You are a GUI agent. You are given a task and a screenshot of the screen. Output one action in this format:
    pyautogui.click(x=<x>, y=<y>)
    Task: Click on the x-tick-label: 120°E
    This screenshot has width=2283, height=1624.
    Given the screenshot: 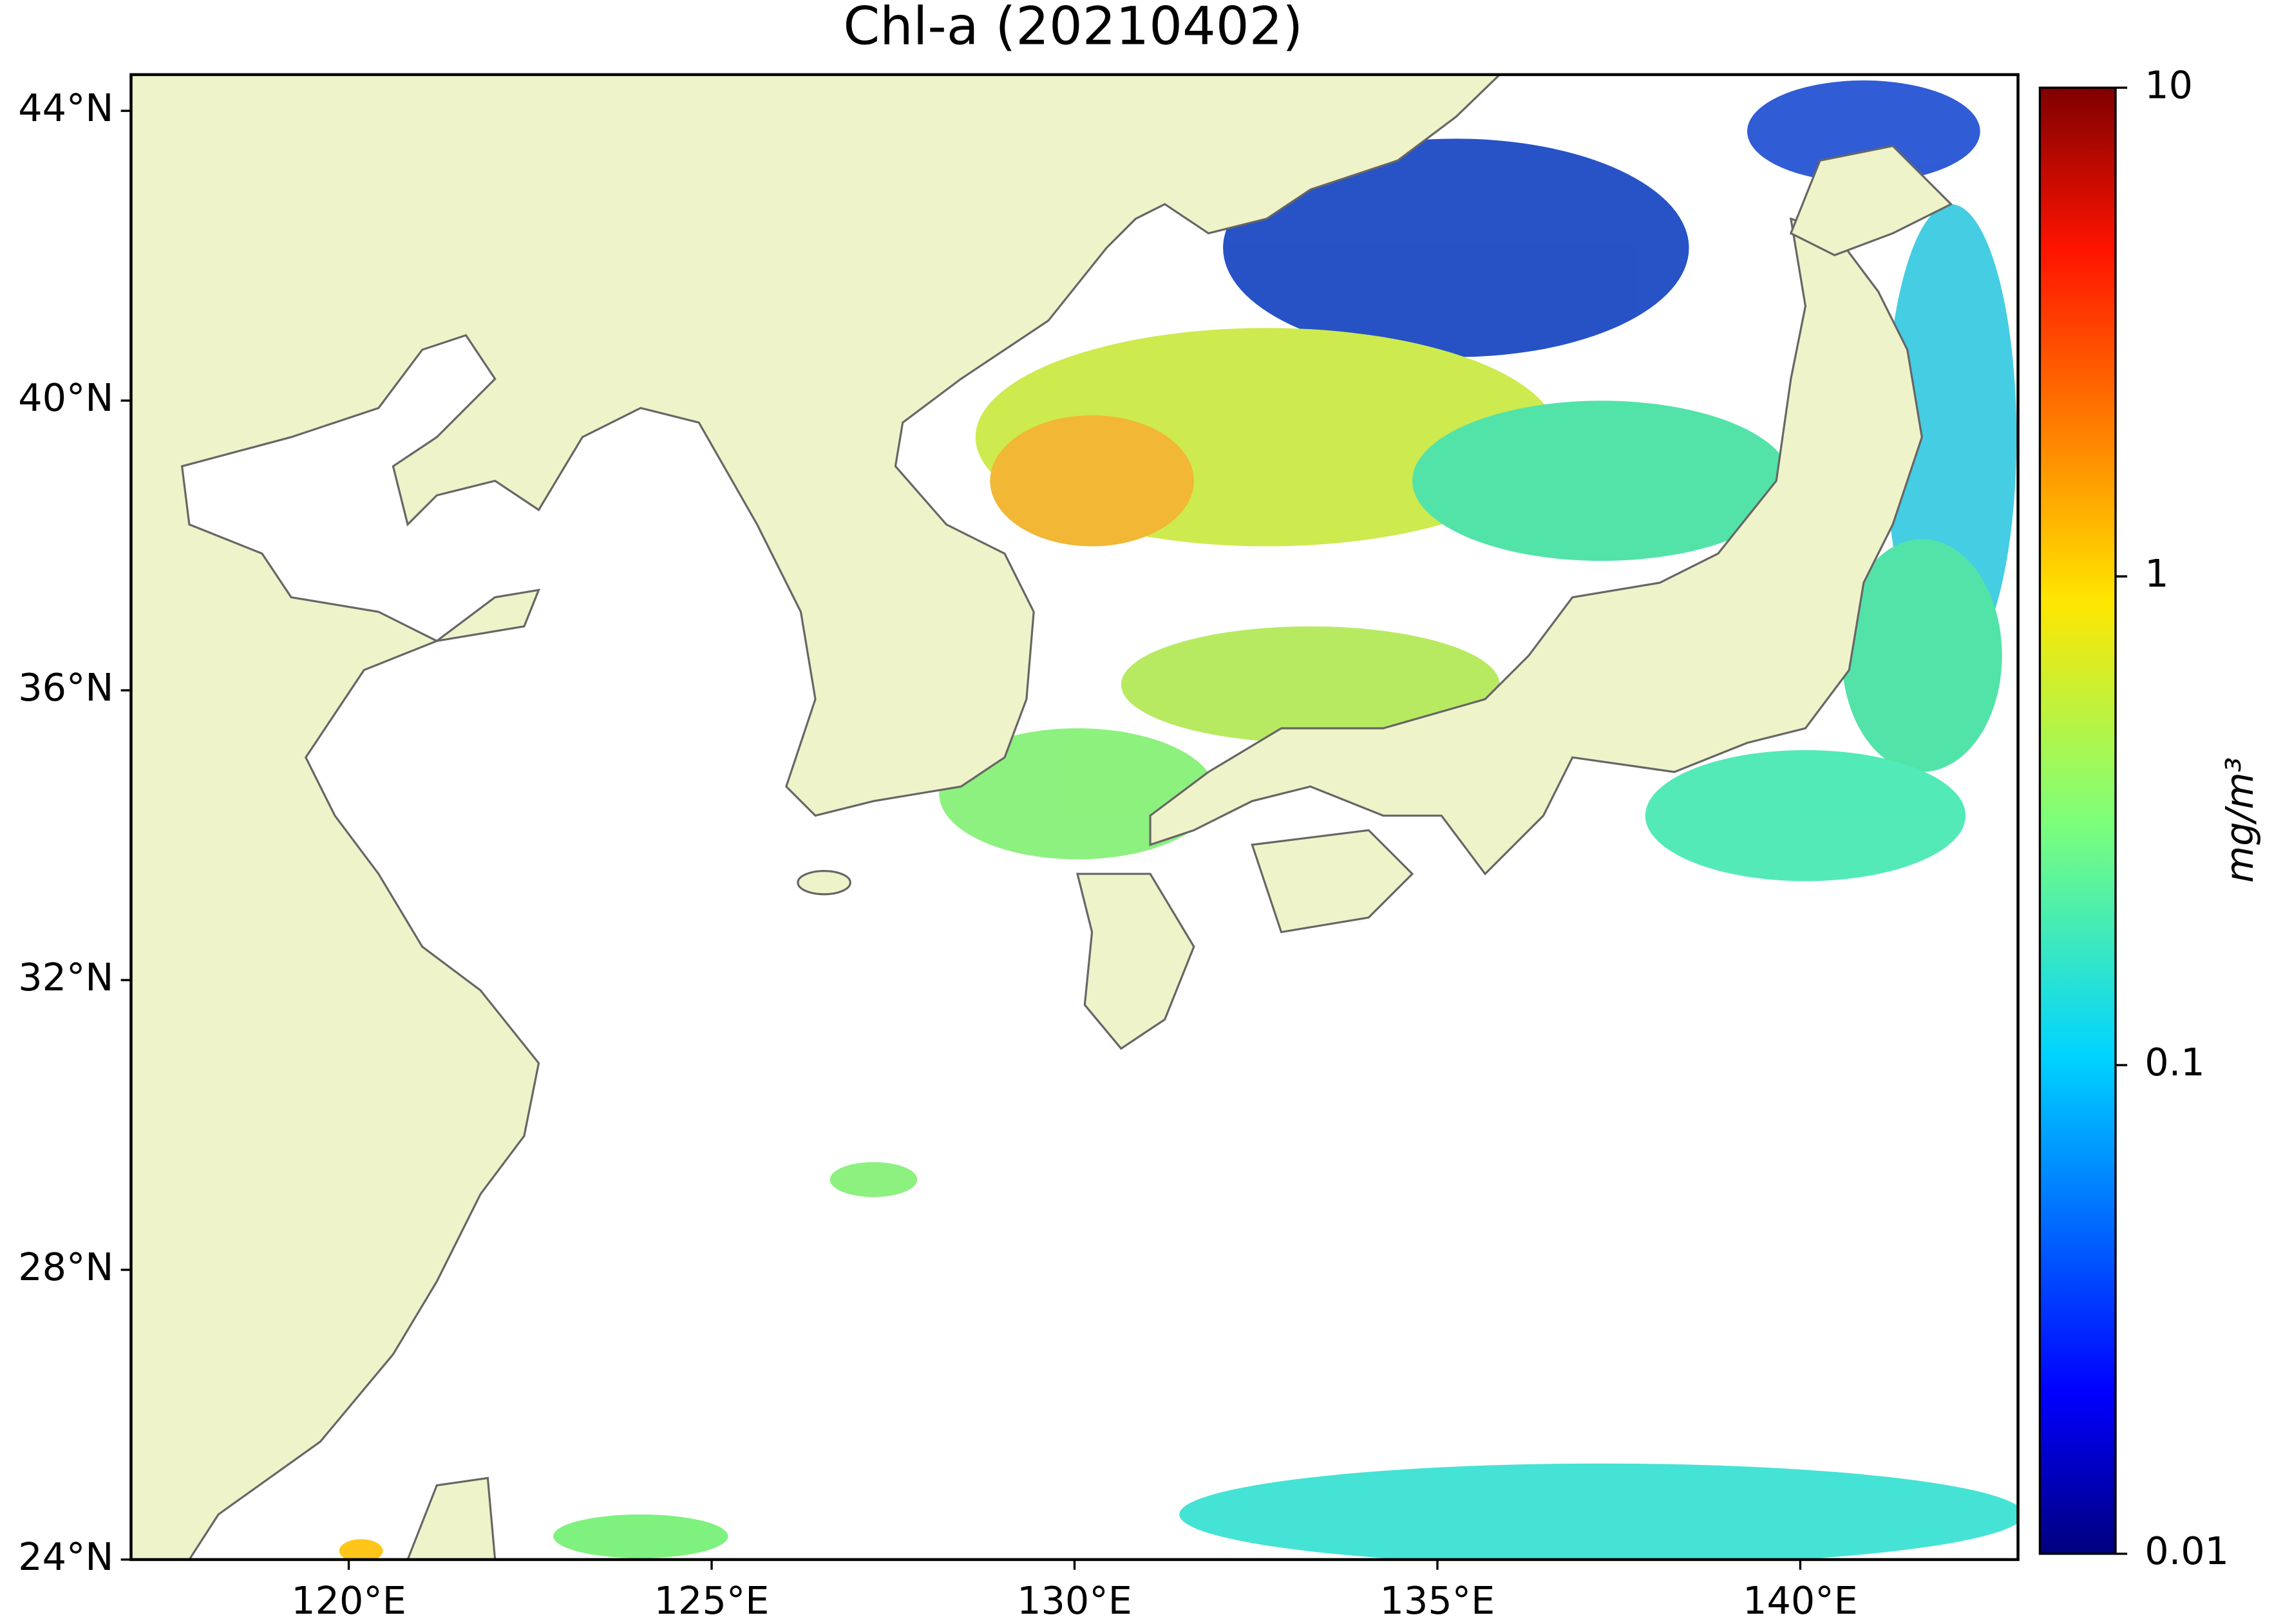 What is the action you would take?
    pyautogui.click(x=348, y=1601)
    